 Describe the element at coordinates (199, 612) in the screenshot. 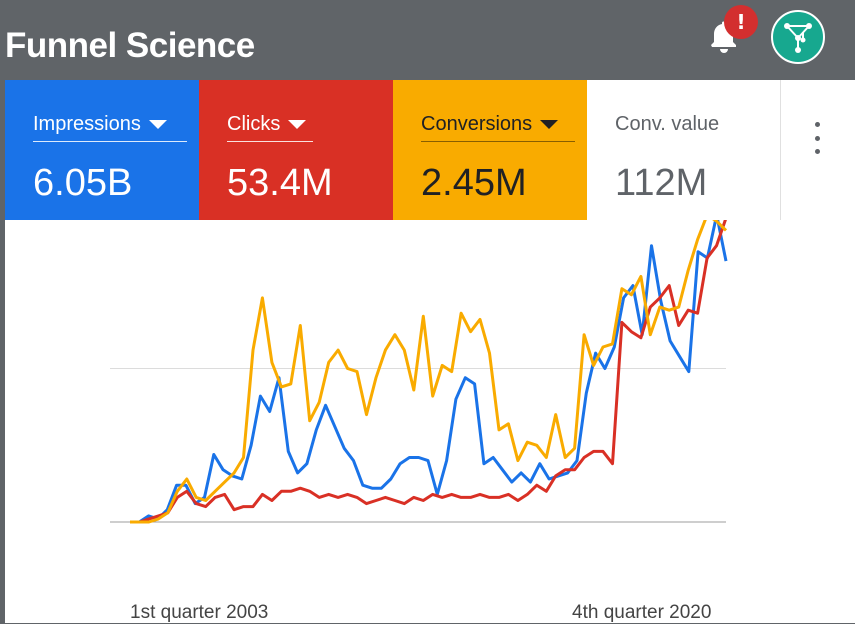

I see `x-tick-label-start: 1st quarter 2003` at that location.